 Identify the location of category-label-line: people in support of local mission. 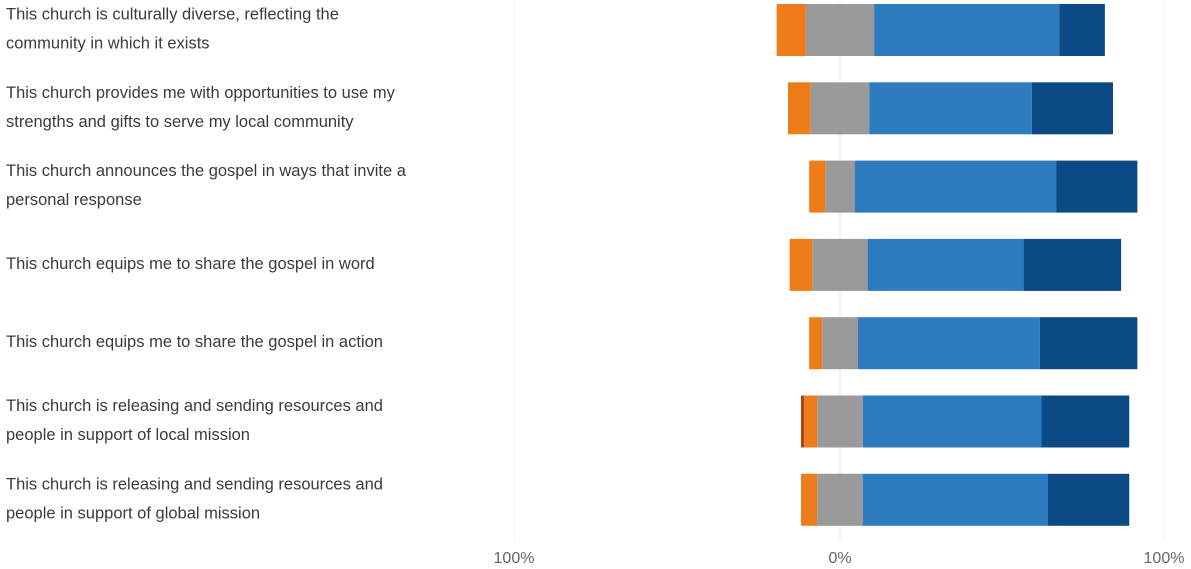
(128, 435).